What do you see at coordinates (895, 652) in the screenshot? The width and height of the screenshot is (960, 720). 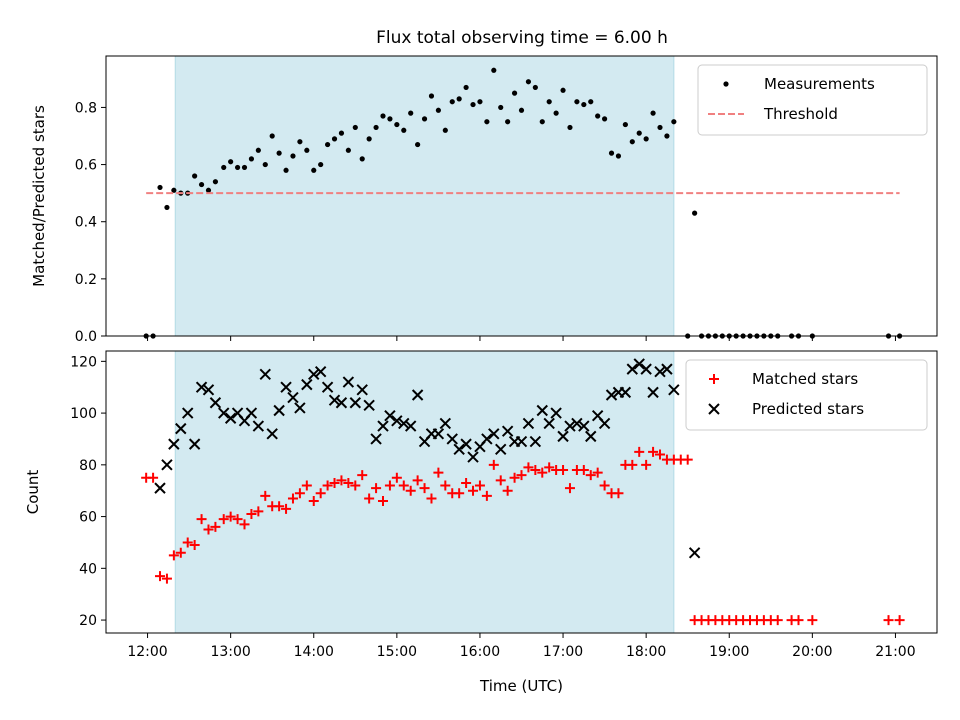 I see `x-tick-label: 21:00` at bounding box center [895, 652].